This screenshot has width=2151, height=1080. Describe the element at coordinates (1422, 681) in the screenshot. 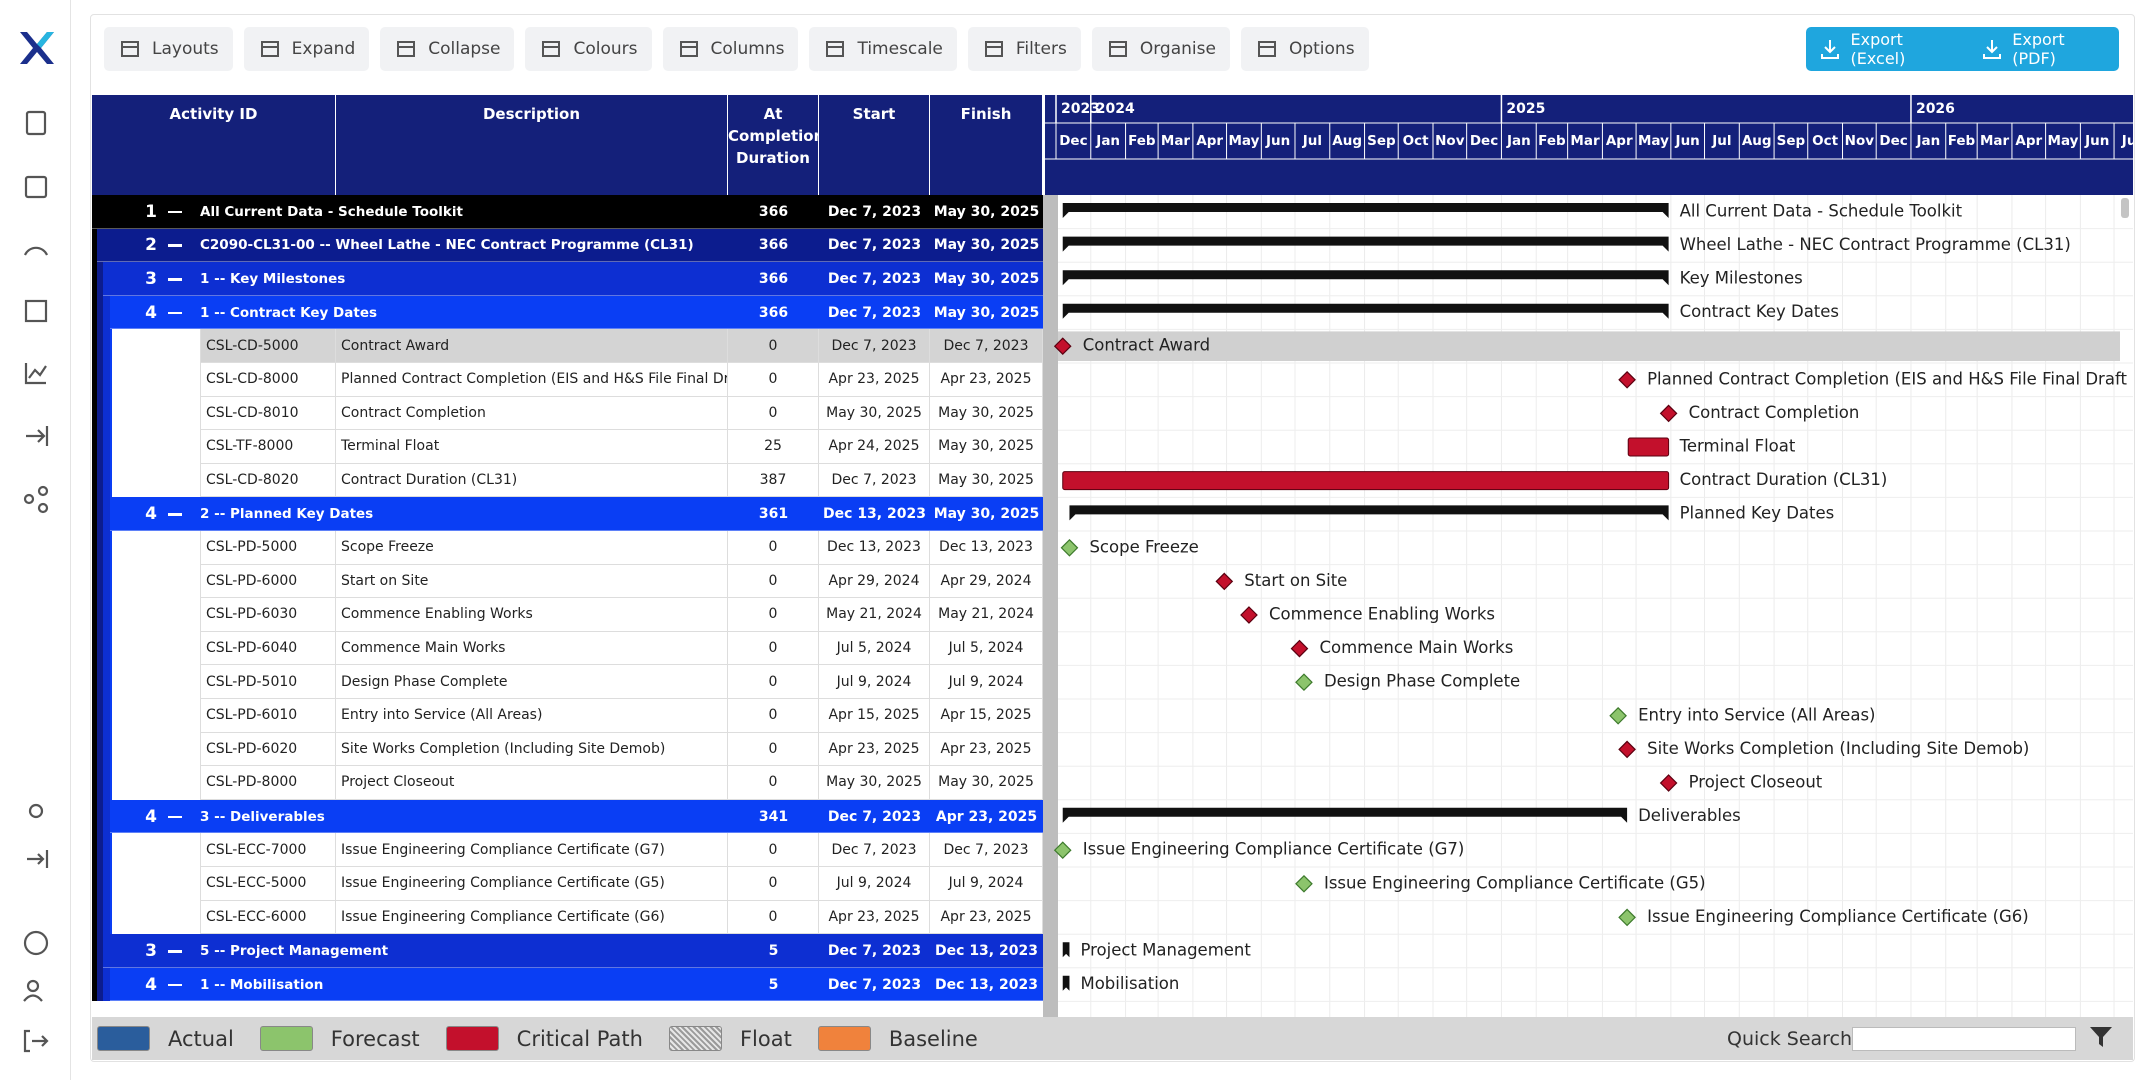

I see `bar-label: Design Phase Complete` at that location.